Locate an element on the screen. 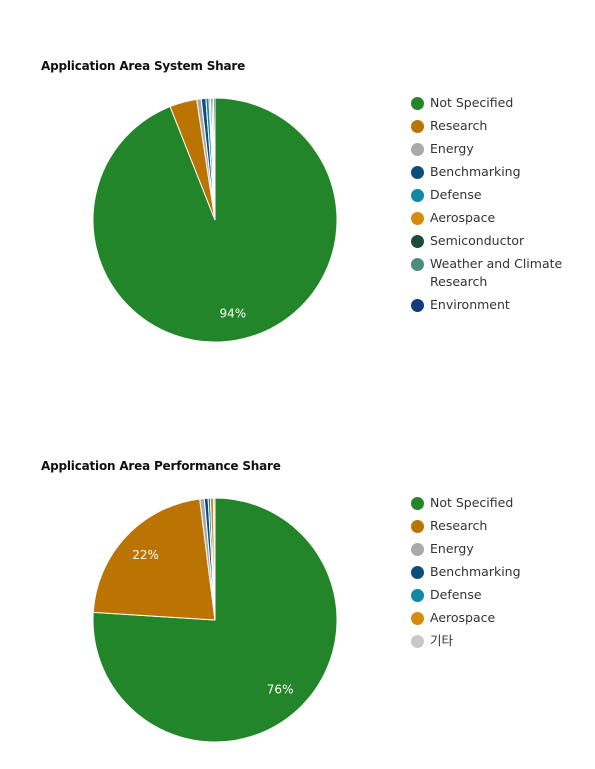 The image size is (595, 769). data-label: 94% is located at coordinates (232, 313).